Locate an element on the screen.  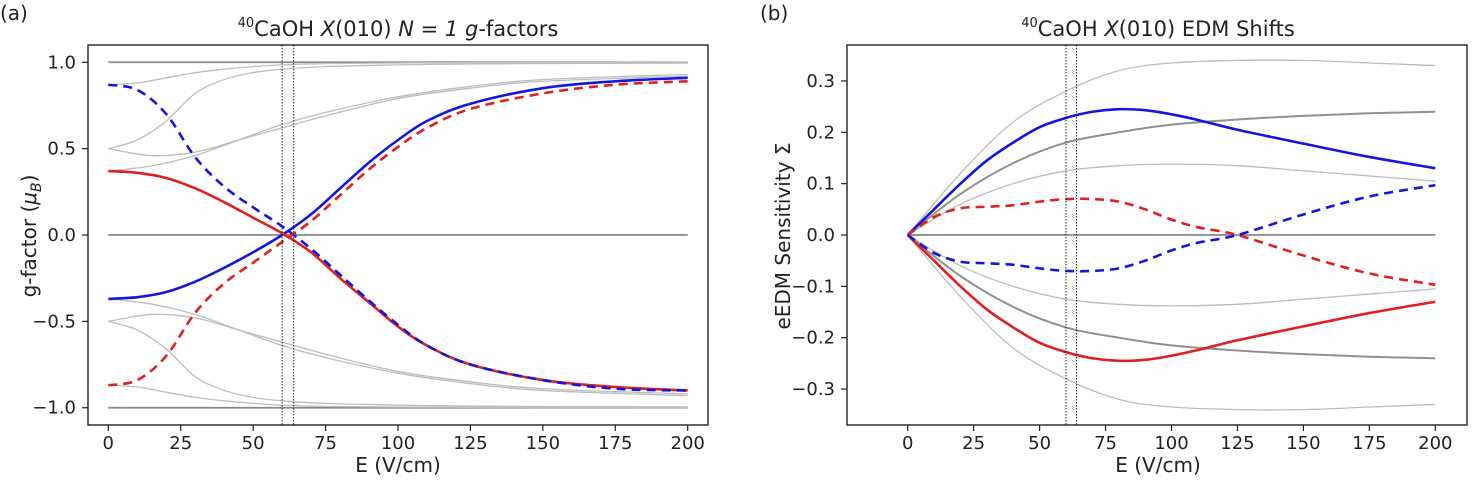
panel-b-xtick-label: 0 is located at coordinates (907, 443).